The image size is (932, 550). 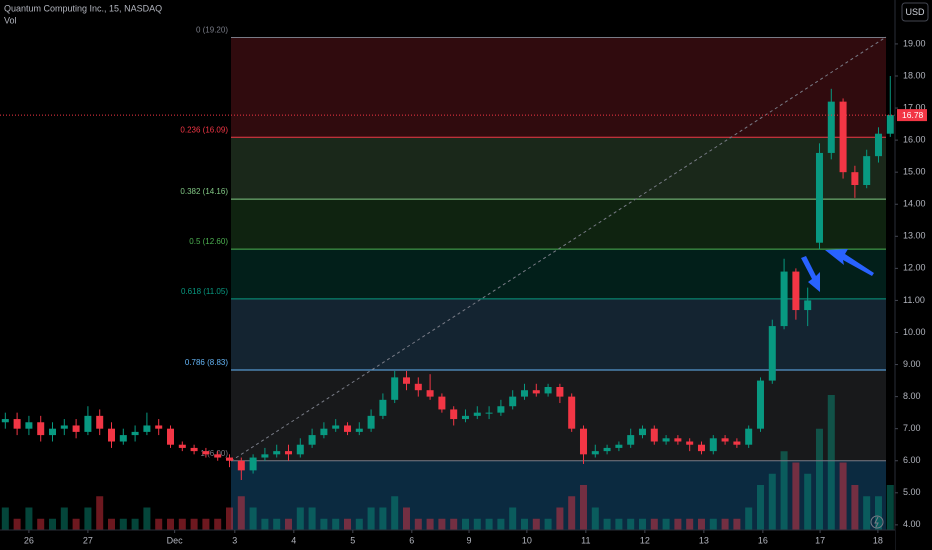 I want to click on x-tick-label: 13, so click(x=704, y=540).